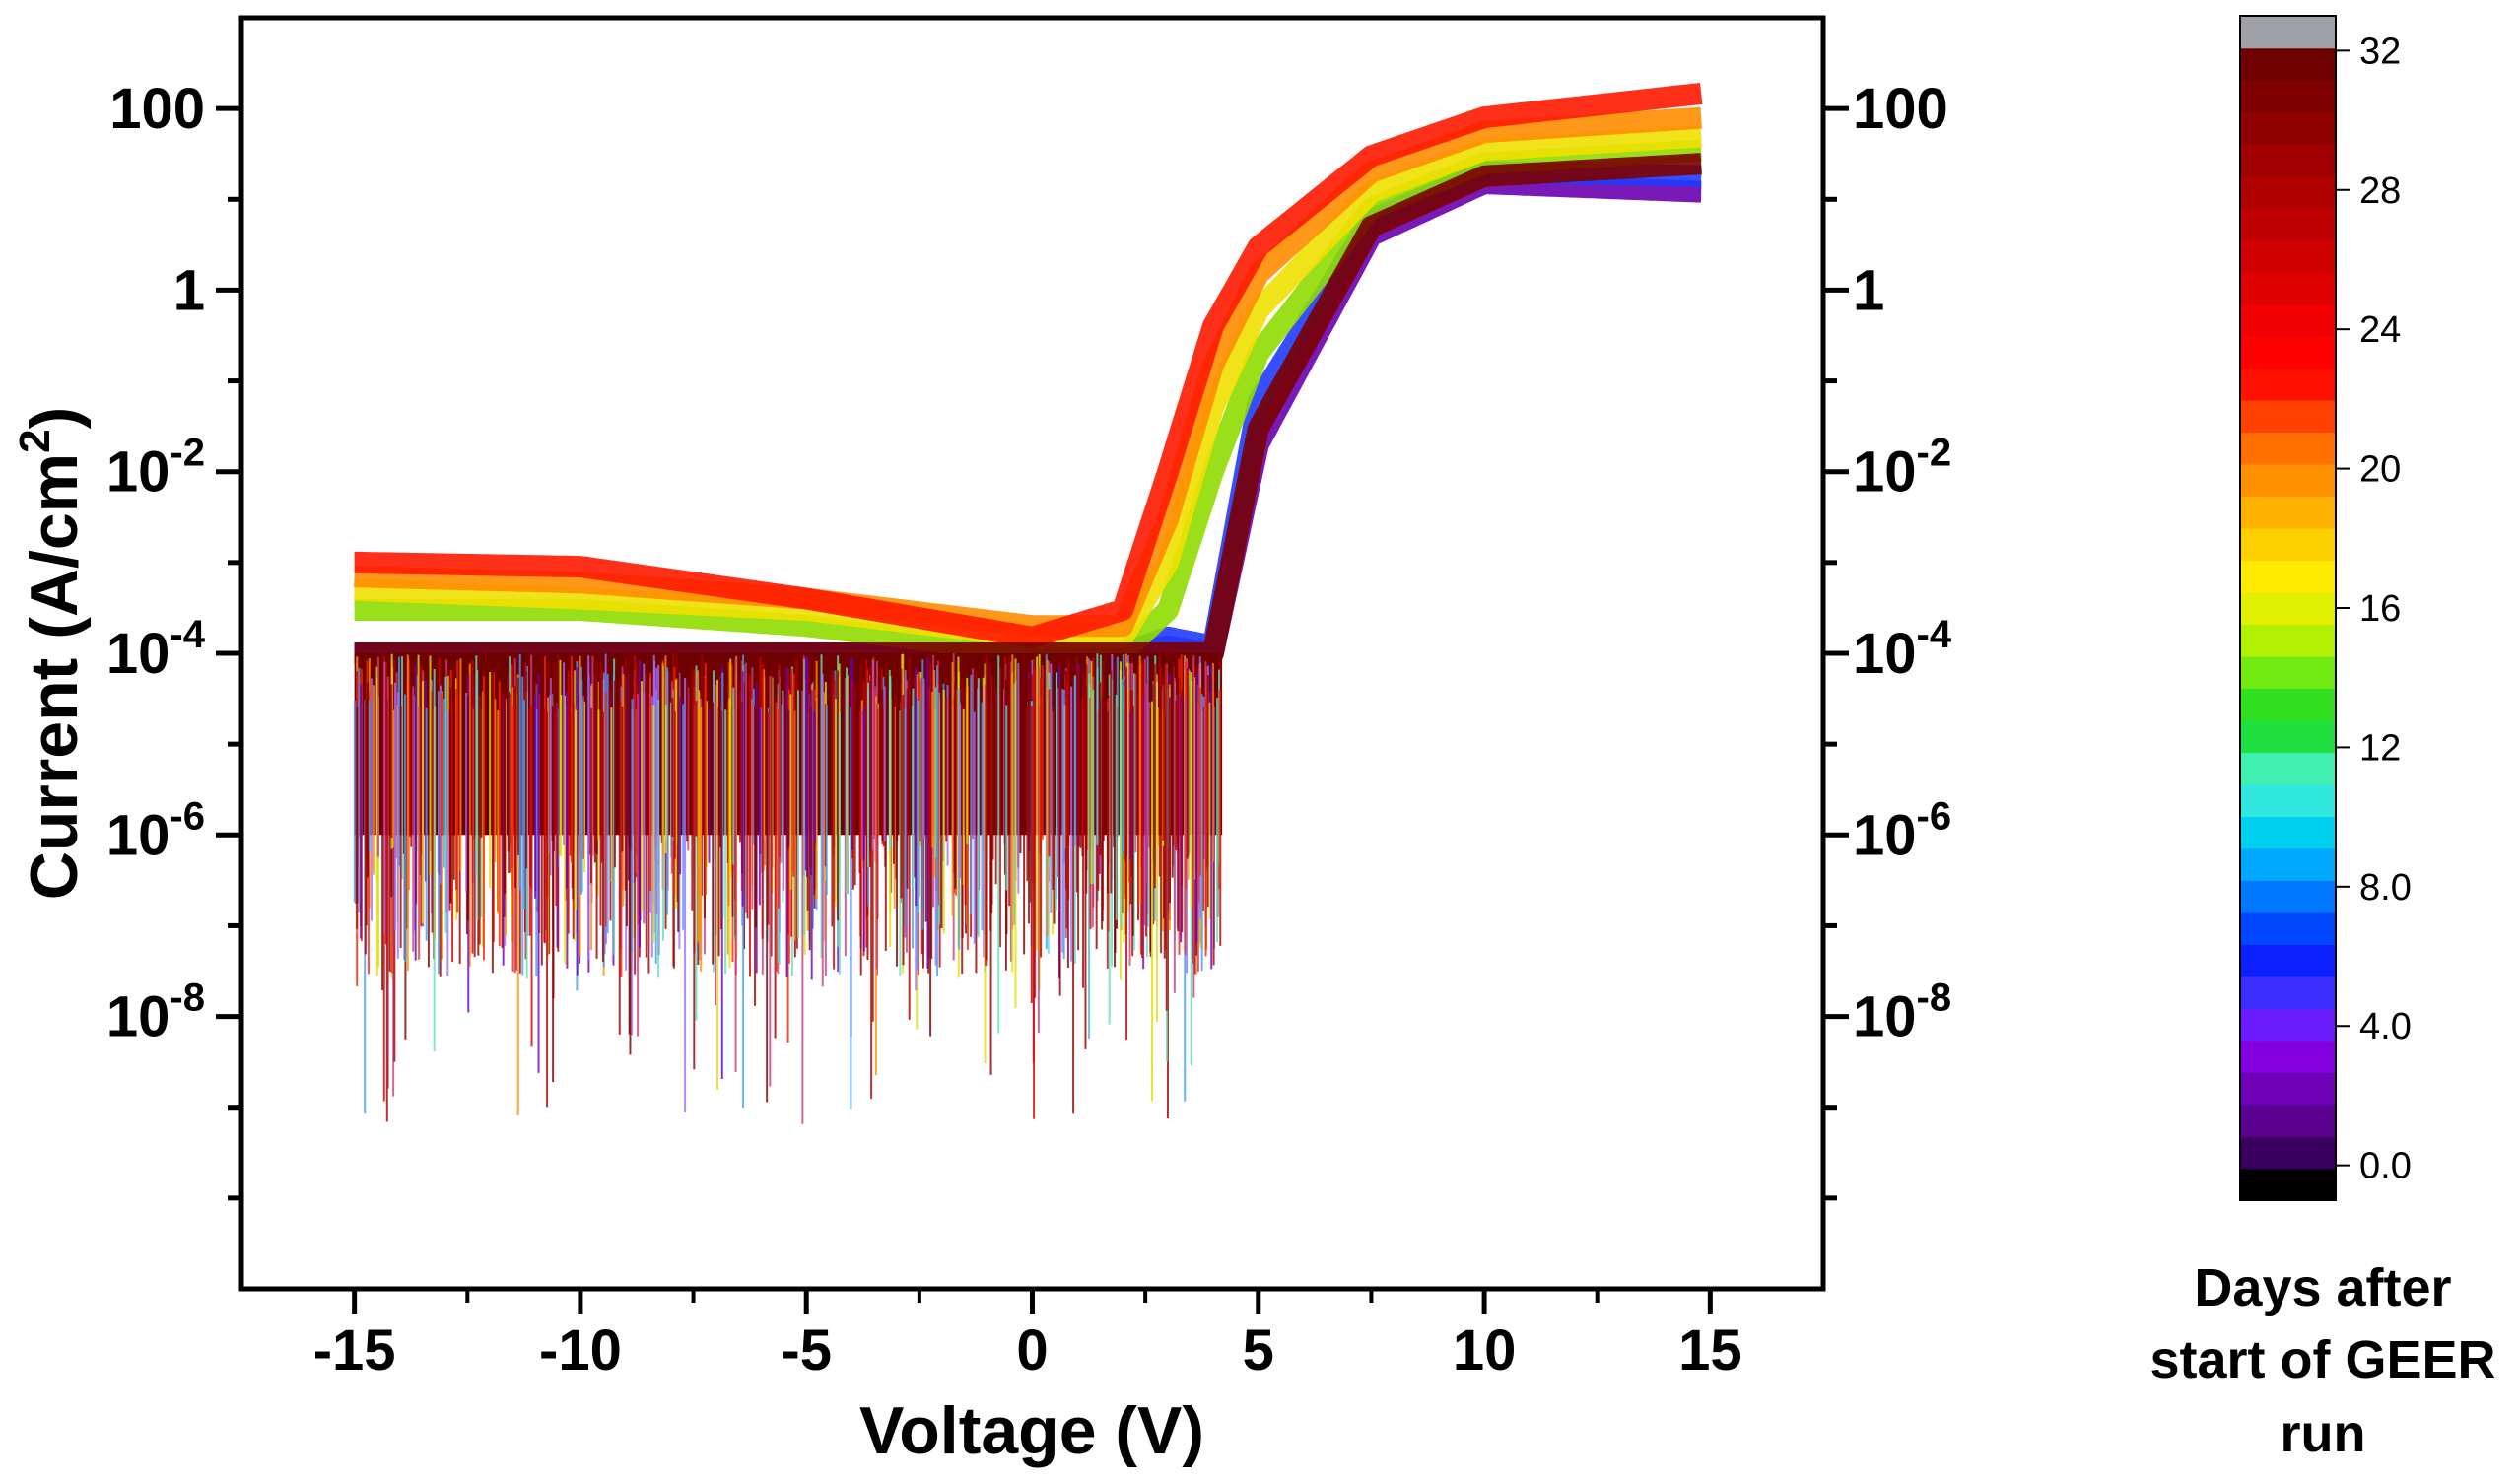 The image size is (2520, 1481). I want to click on colorbar-tick-label: 12, so click(2380, 748).